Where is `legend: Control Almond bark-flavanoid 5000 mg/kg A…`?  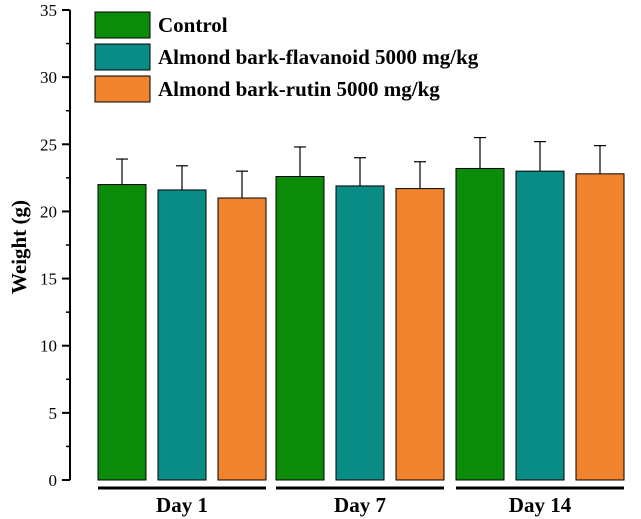
legend: Control Almond bark-flavanoid 5000 mg/kg A… is located at coordinates (286, 57).